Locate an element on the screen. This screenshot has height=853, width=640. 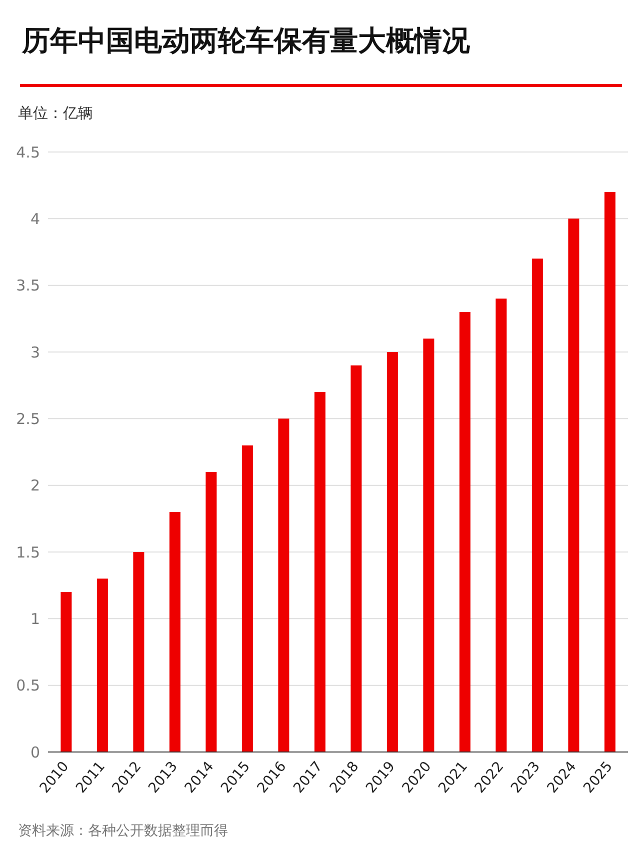
y-tick-label: 4 is located at coordinates (35, 219).